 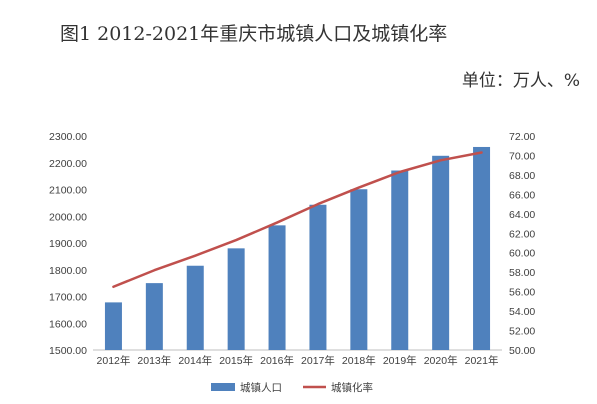 I want to click on x-tick-label: 2017年, so click(x=318, y=360).